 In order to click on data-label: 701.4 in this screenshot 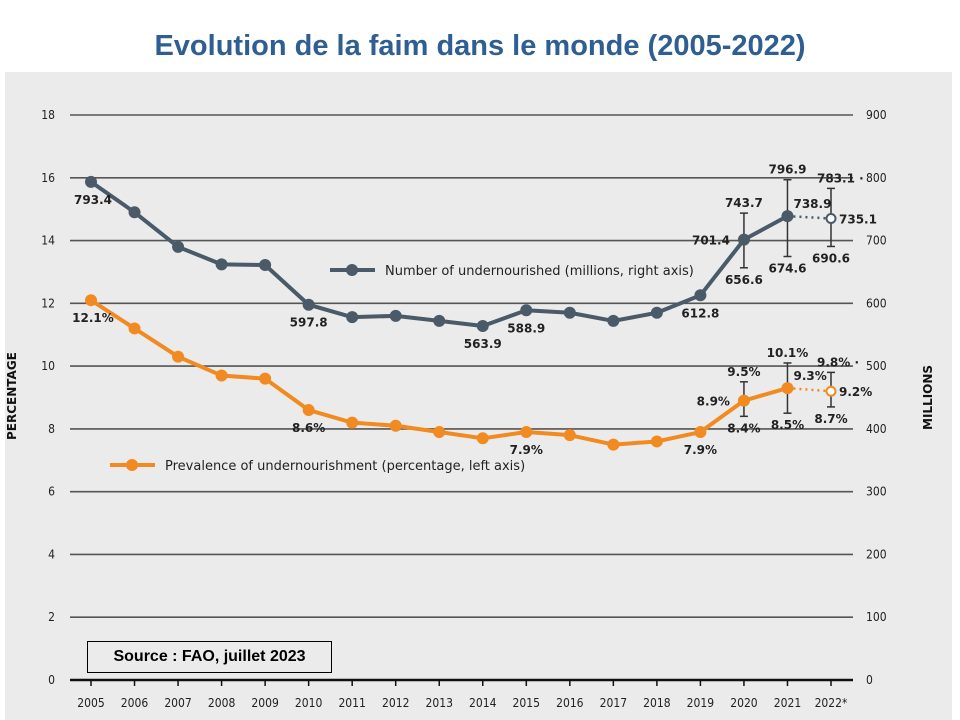, I will do `click(711, 241)`.